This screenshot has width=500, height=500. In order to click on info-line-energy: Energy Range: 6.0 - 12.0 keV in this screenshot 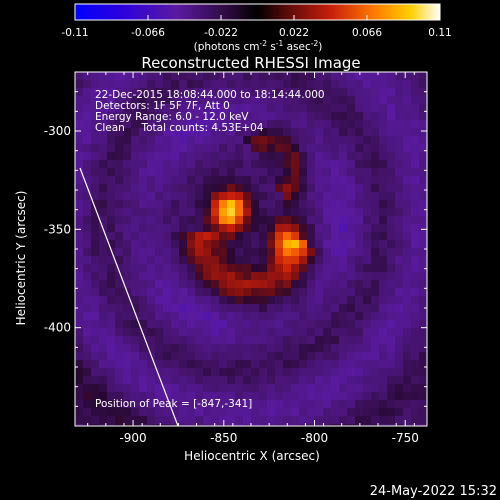, I will do `click(172, 117)`.